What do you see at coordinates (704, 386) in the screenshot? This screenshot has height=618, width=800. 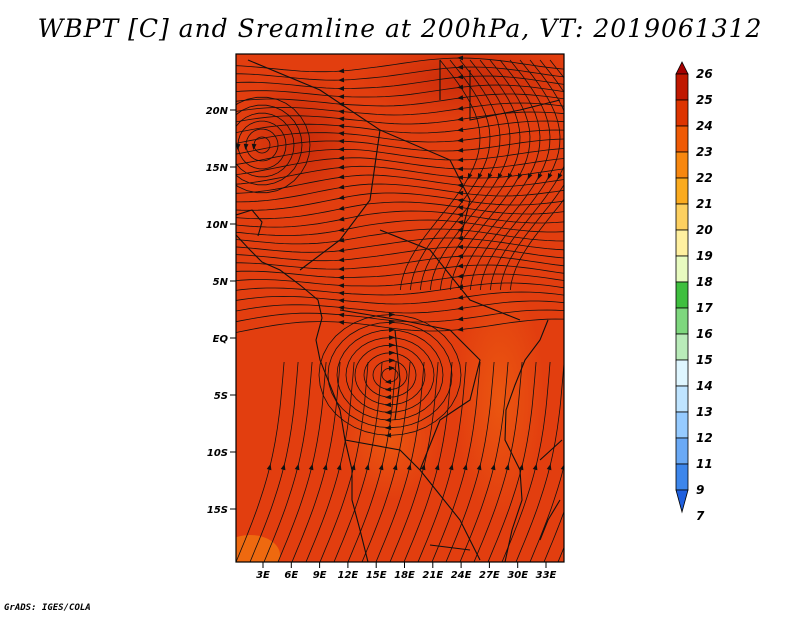 I see `colorbar-label: 14` at bounding box center [704, 386].